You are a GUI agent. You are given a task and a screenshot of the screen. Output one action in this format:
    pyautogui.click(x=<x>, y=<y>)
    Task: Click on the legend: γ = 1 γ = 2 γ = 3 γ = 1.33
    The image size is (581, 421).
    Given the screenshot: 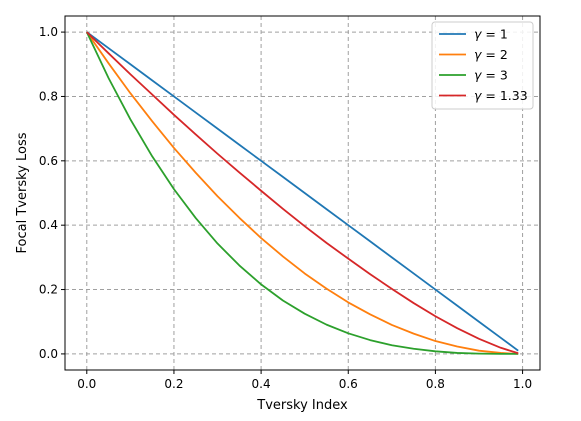 What is the action you would take?
    pyautogui.click(x=482, y=65)
    